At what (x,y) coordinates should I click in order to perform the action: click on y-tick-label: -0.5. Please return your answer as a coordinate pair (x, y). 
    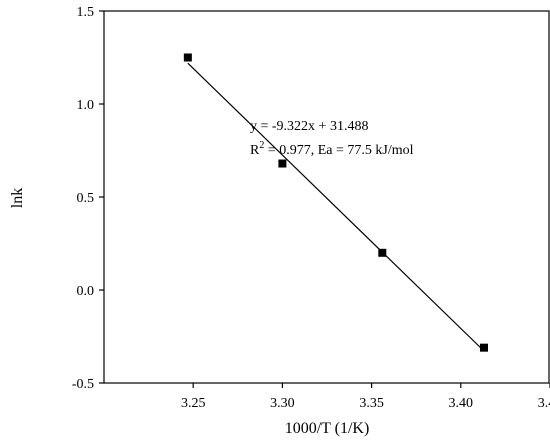
    Looking at the image, I should click on (83, 384).